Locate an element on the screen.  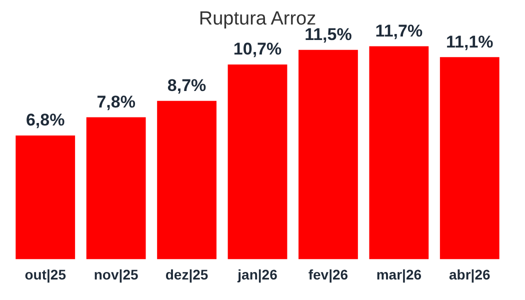
x-tick-label: jan|26 is located at coordinates (257, 275).